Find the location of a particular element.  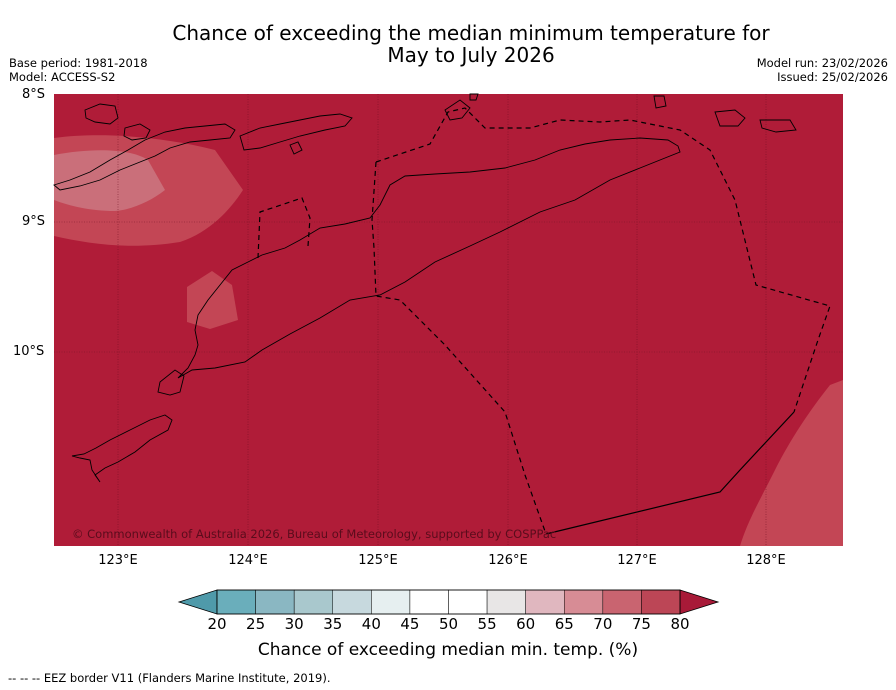

kisar-coastline is located at coordinates (457, 110).